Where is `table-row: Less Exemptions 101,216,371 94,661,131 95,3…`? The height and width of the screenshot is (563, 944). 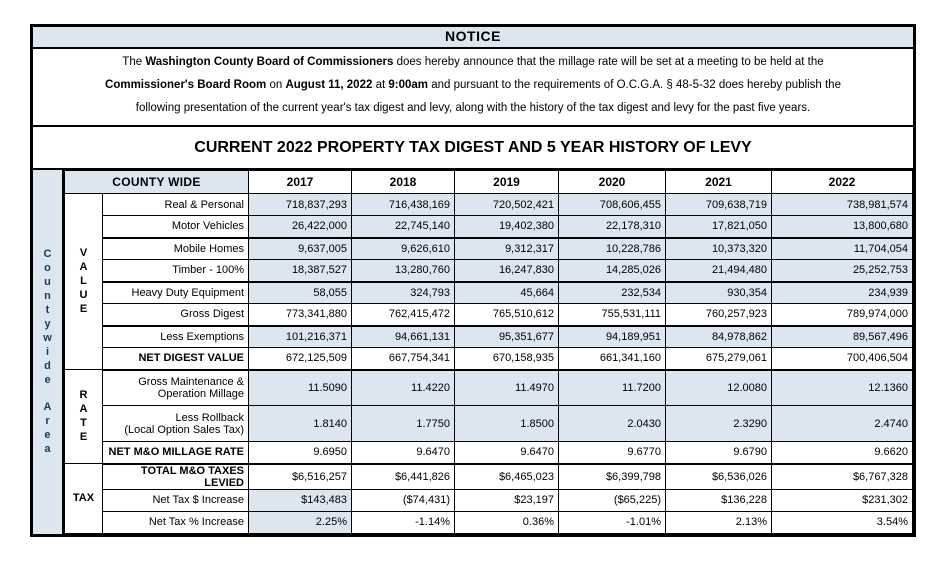
table-row: Less Exemptions 101,216,371 94,661,131 95,3… is located at coordinates (489, 336).